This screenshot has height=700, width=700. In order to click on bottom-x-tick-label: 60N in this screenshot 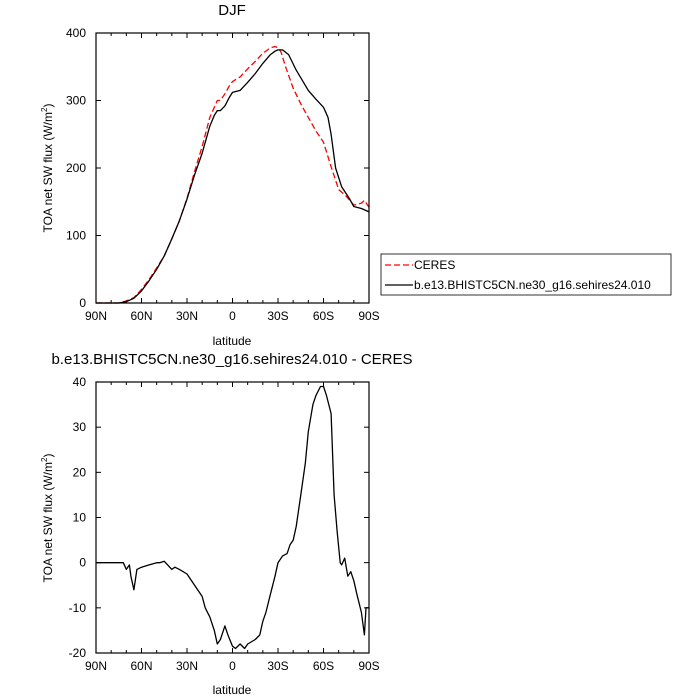, I will do `click(141, 666)`.